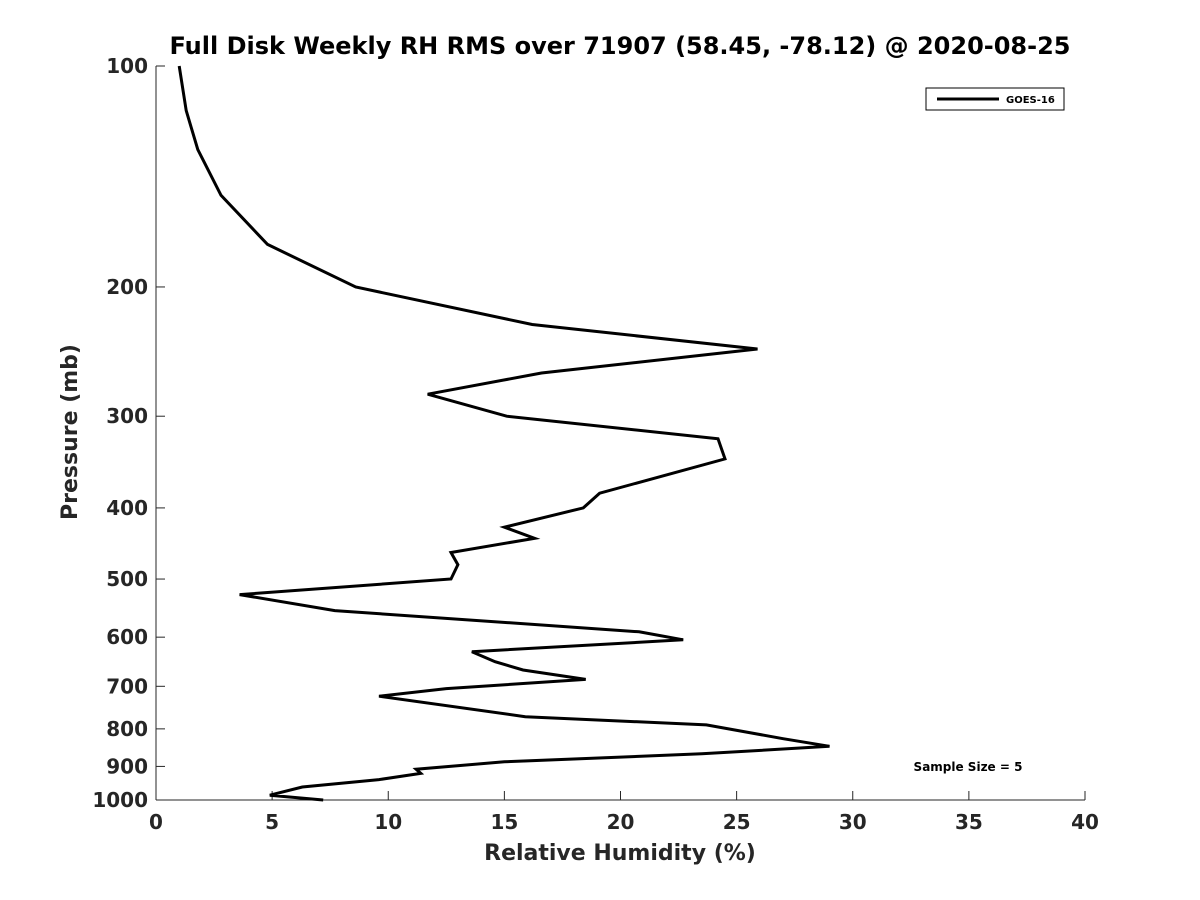 This screenshot has width=1200, height=900. I want to click on y-tick-label: 500, so click(127, 579).